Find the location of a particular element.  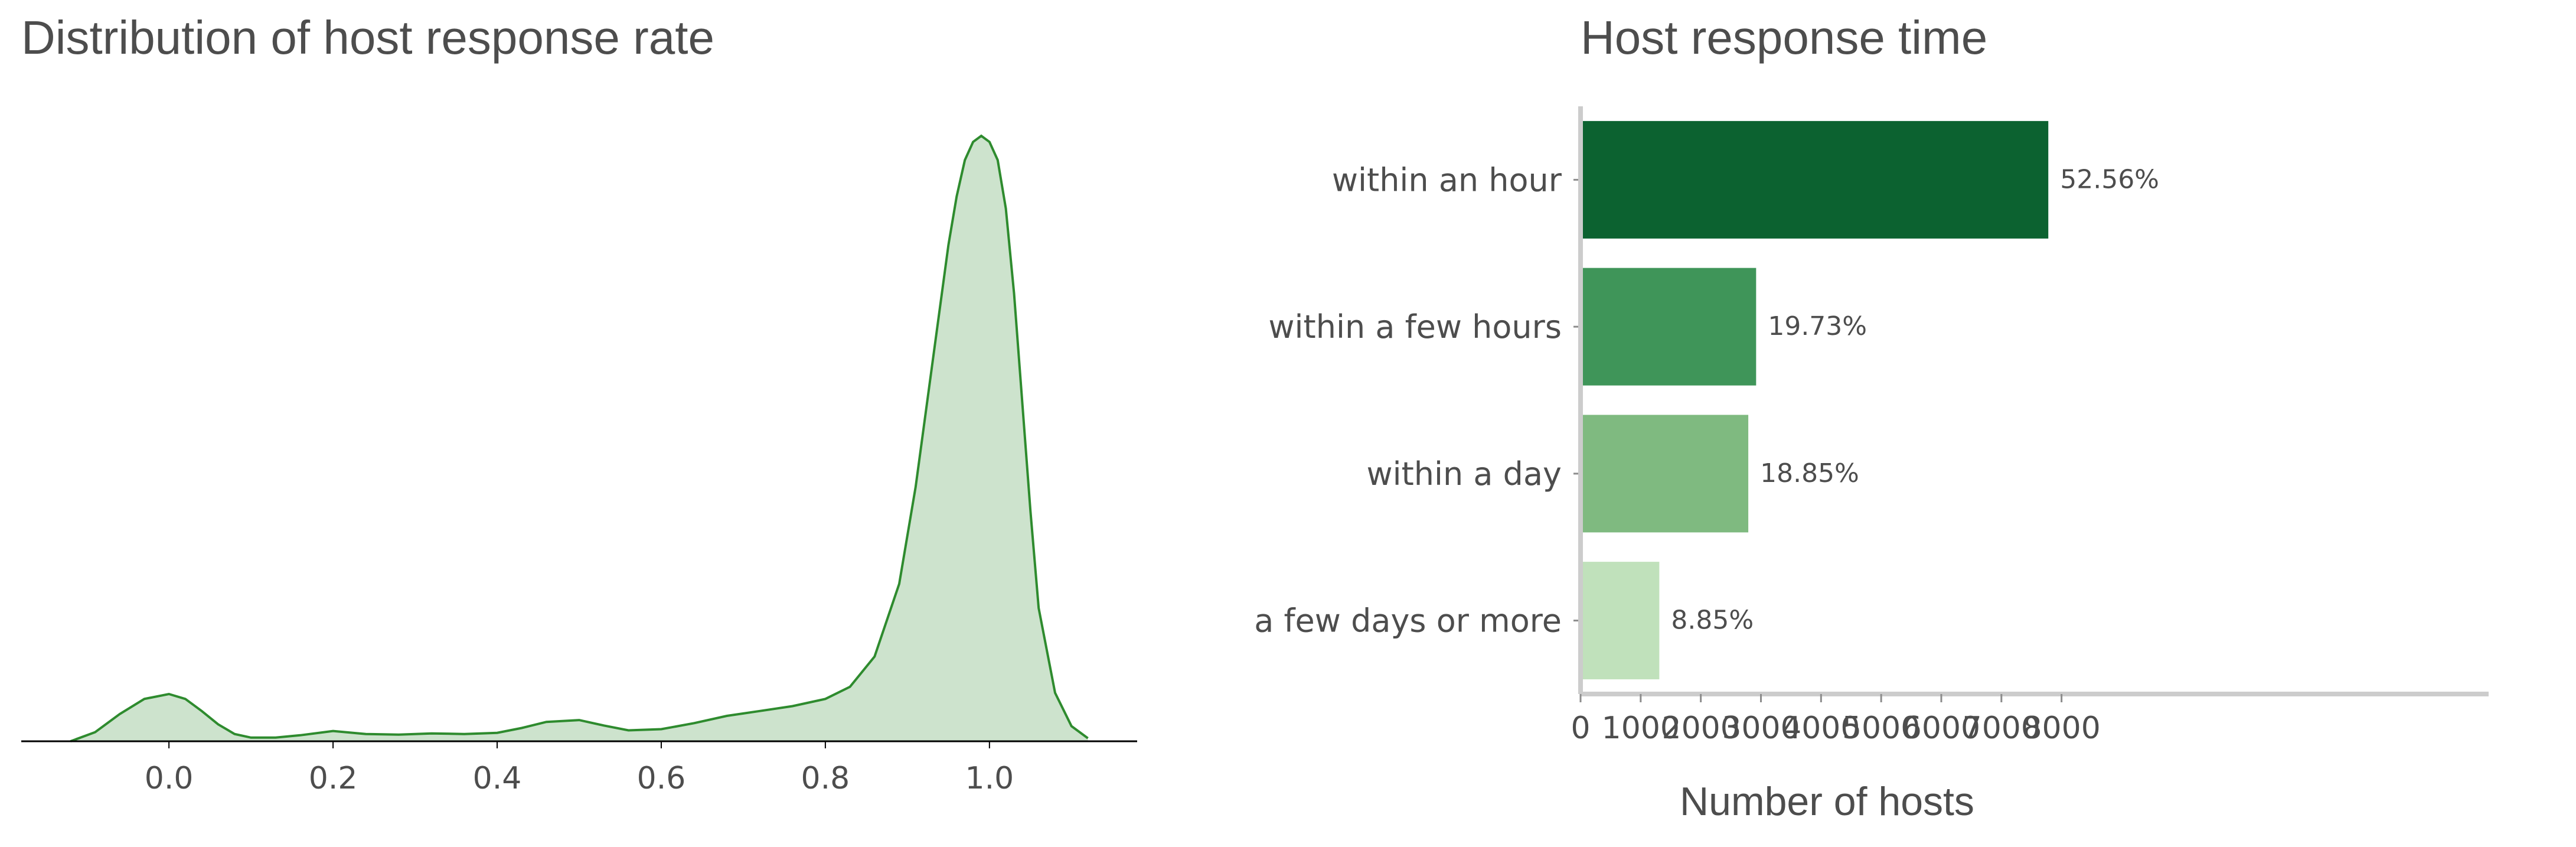

x-tick-label: 0.0 is located at coordinates (169, 778).